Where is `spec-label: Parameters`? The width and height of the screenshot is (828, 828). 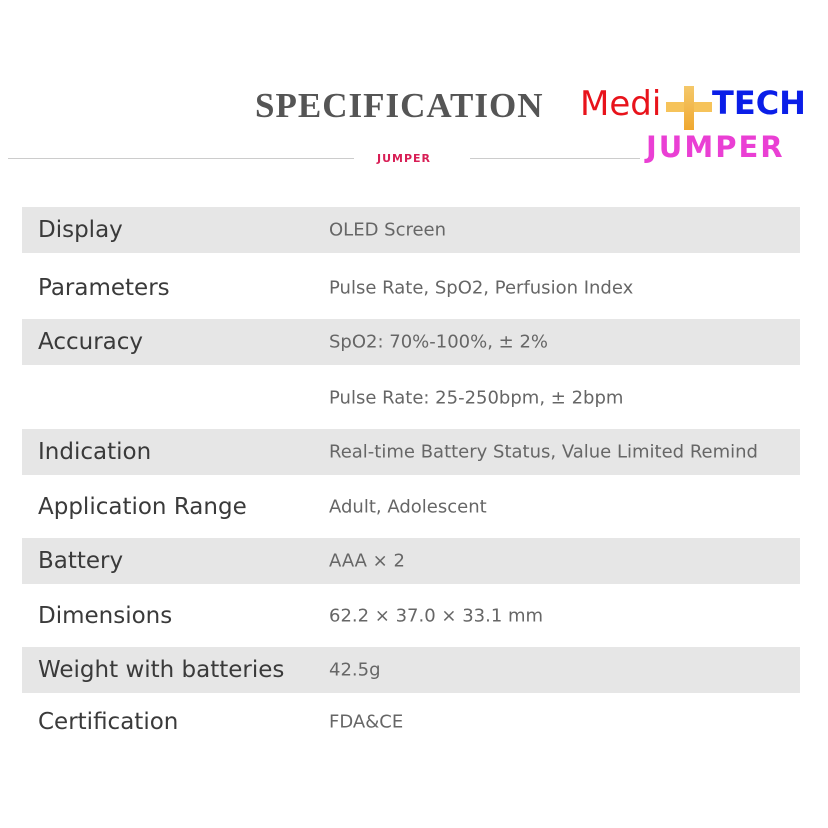
spec-label: Parameters is located at coordinates (104, 288).